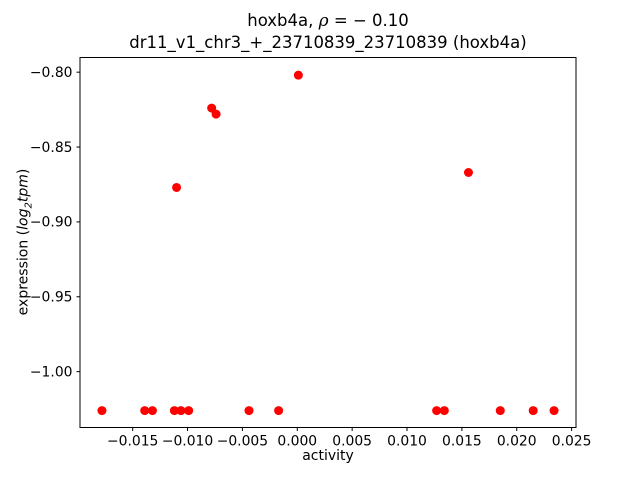  Describe the element at coordinates (51, 148) in the screenshot. I see `y-tick-label: −0.85` at that location.